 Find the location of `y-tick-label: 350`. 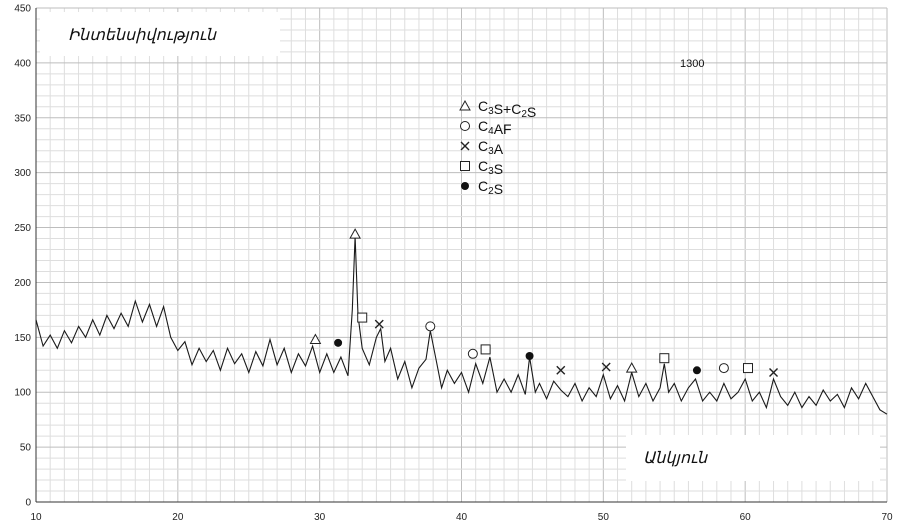

y-tick-label: 350 is located at coordinates (22, 118).